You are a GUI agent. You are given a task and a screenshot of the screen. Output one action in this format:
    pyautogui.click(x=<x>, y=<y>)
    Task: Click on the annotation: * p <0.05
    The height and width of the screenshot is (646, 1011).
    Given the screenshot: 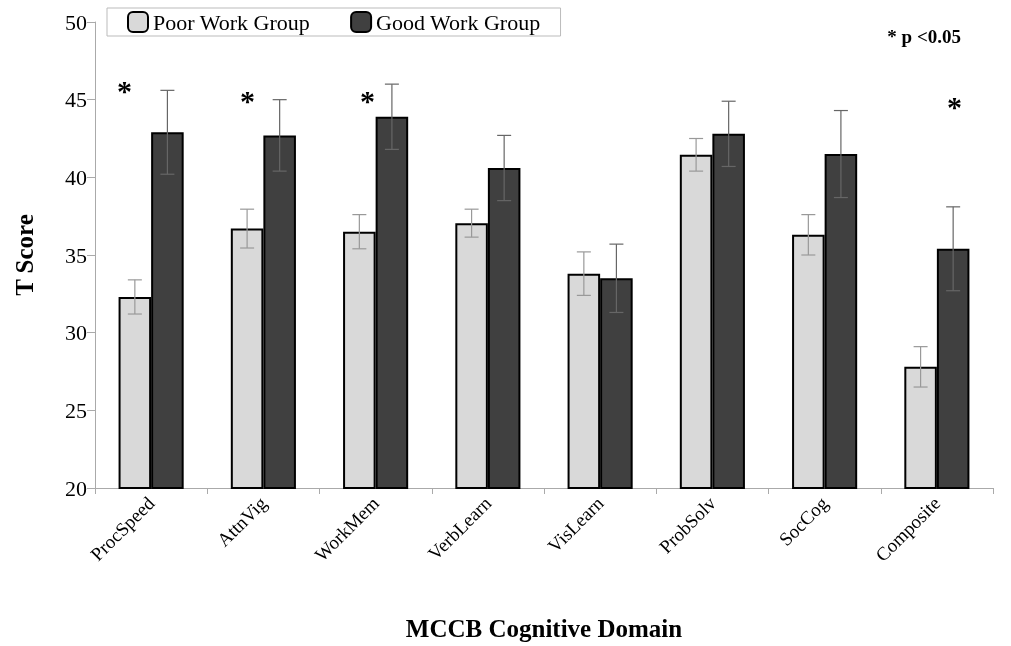 What is the action you would take?
    pyautogui.click(x=924, y=36)
    